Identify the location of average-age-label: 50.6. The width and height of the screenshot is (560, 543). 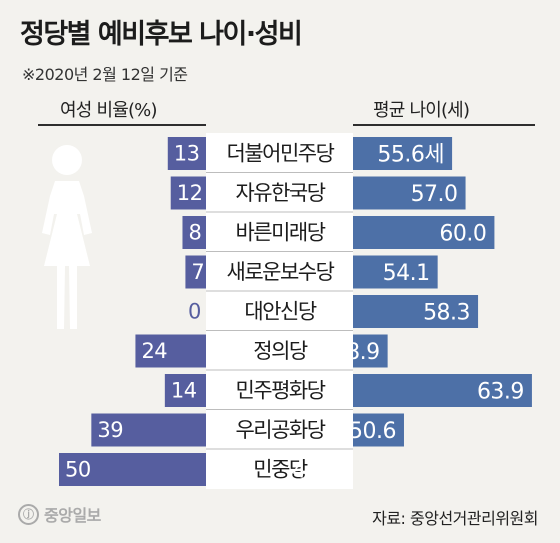
(372, 431).